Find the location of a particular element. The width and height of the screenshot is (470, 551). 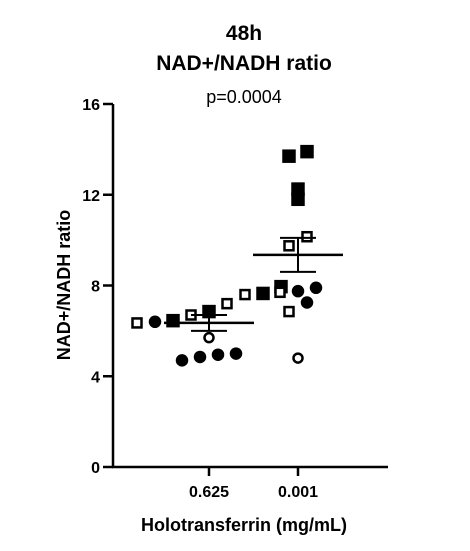

x-axis-ticks: 0.625 0.001 is located at coordinates (253, 484).